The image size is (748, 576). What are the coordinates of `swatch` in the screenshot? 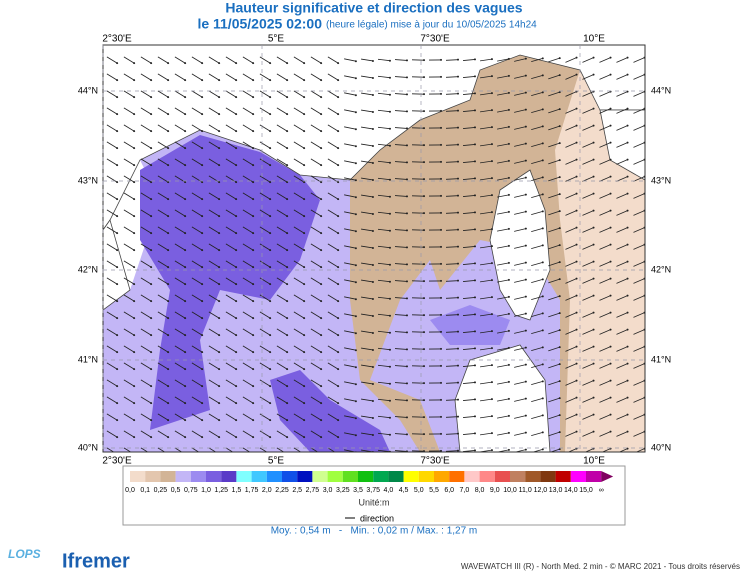 It's located at (198, 476).